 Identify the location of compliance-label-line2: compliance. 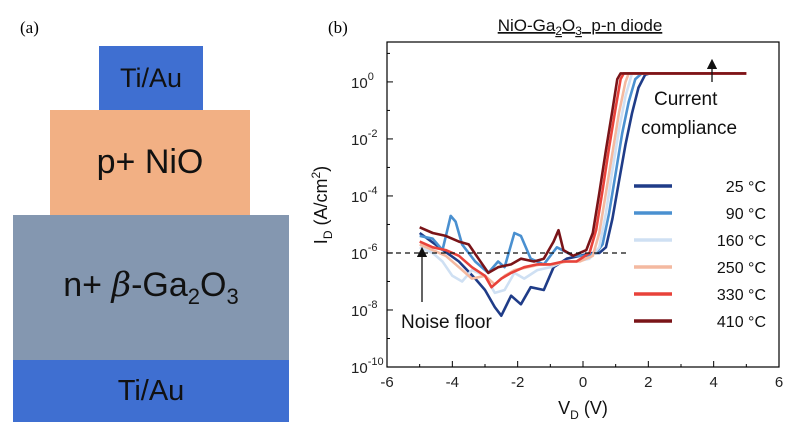
(689, 128).